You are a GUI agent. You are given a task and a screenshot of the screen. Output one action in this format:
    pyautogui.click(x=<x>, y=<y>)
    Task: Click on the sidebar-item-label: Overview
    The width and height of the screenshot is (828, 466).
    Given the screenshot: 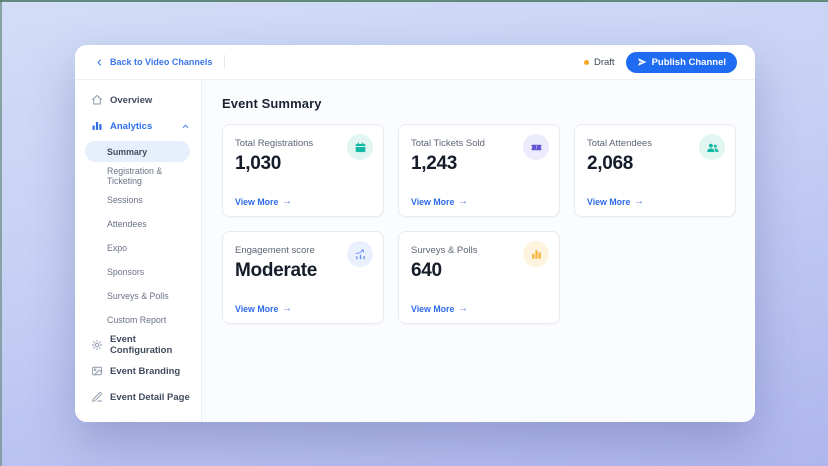 What is the action you would take?
    pyautogui.click(x=131, y=100)
    